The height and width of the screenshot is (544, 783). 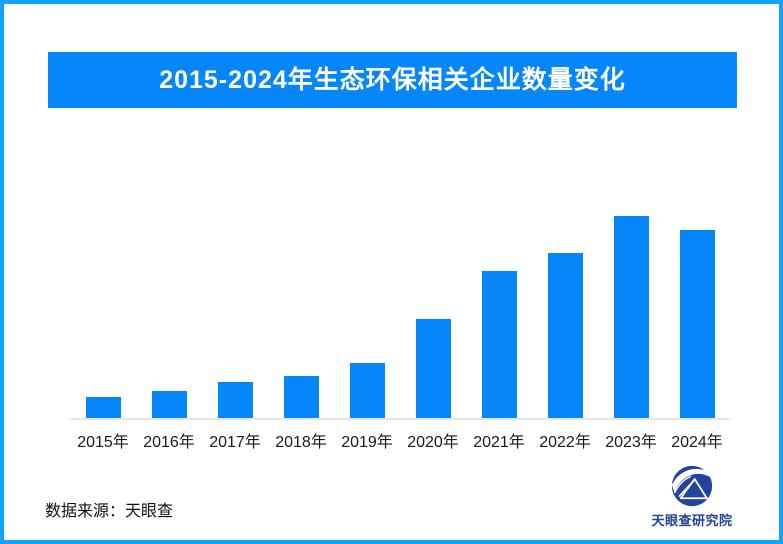 What do you see at coordinates (169, 442) in the screenshot?
I see `x-axis-label: 2016年` at bounding box center [169, 442].